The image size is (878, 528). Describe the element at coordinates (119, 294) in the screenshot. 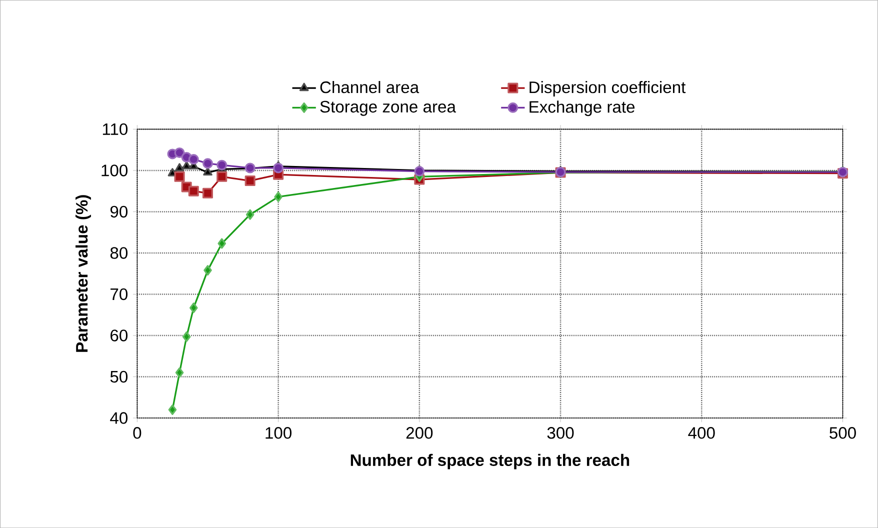

I see `y-tick-label: 70` at that location.